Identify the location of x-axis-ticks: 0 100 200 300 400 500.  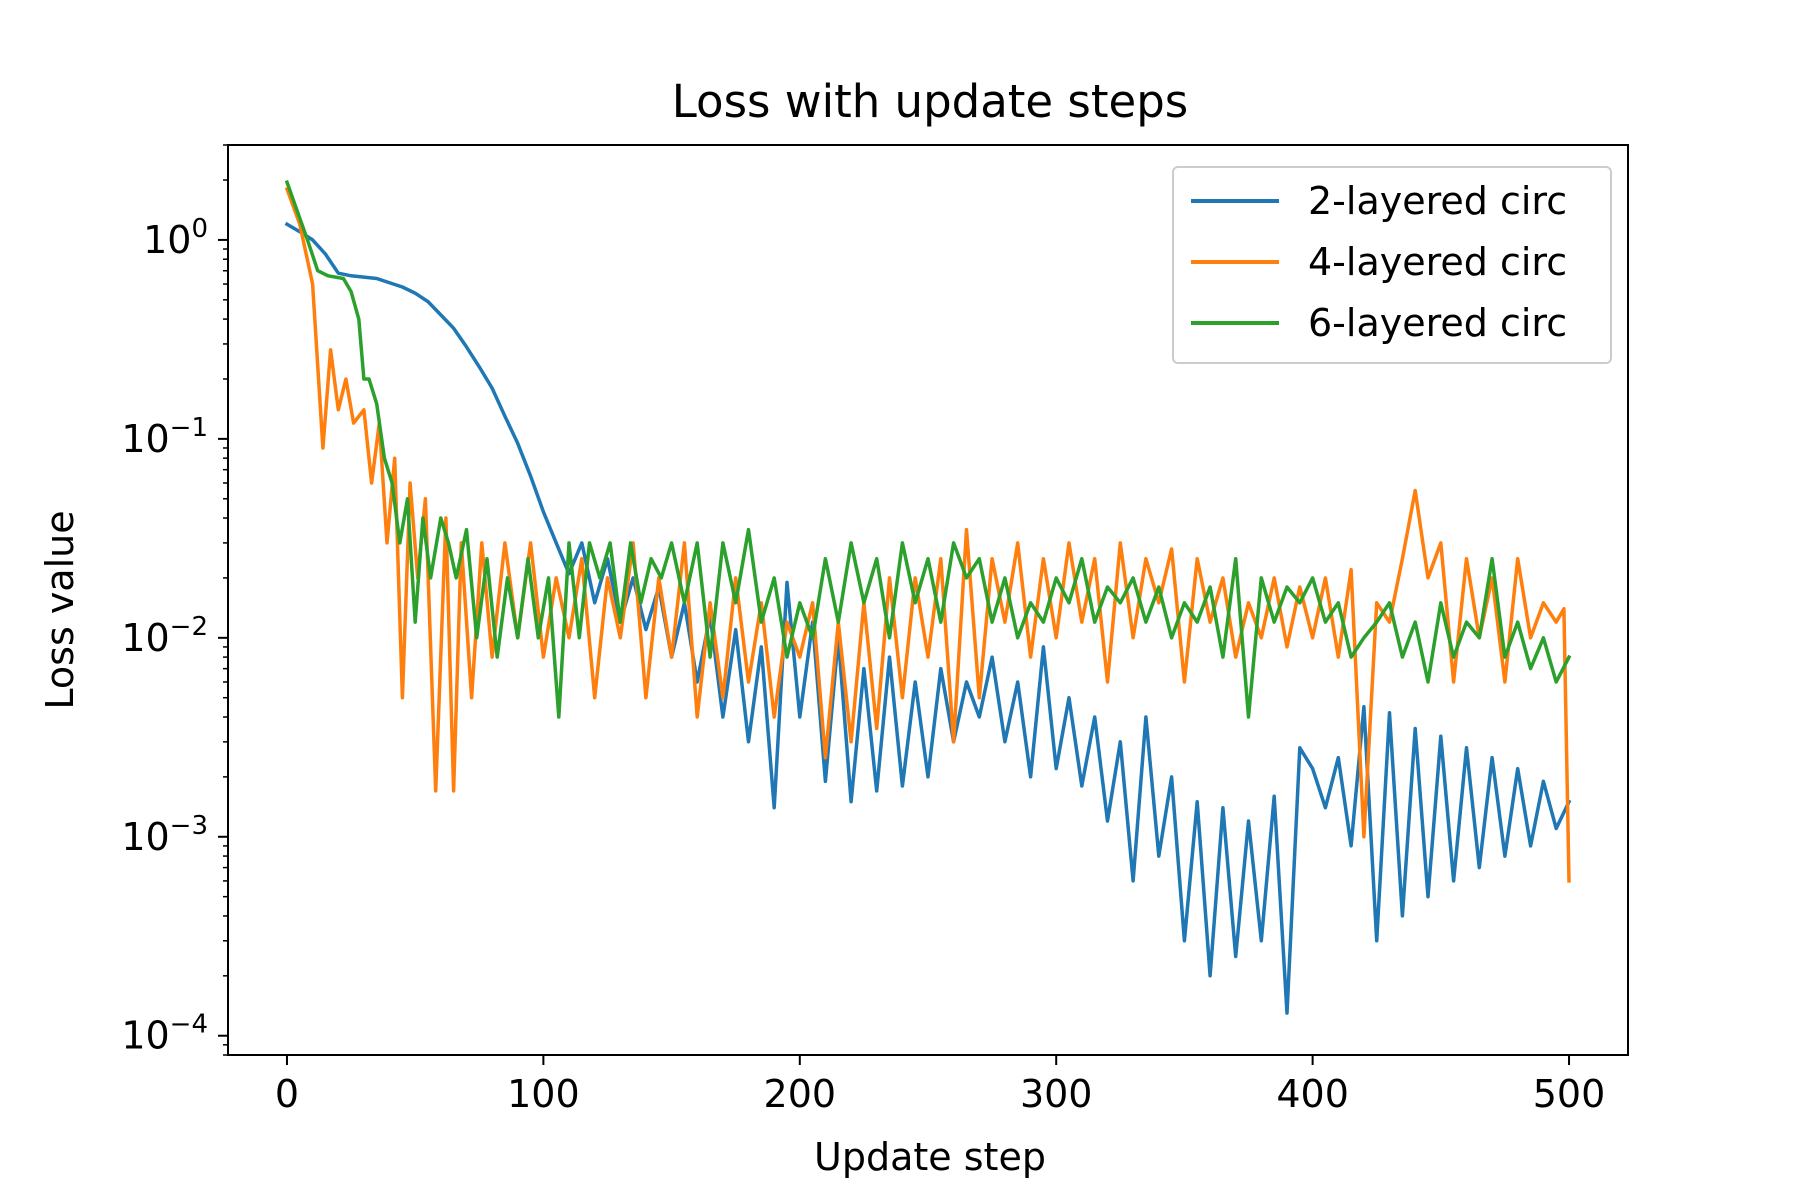
(940, 1085).